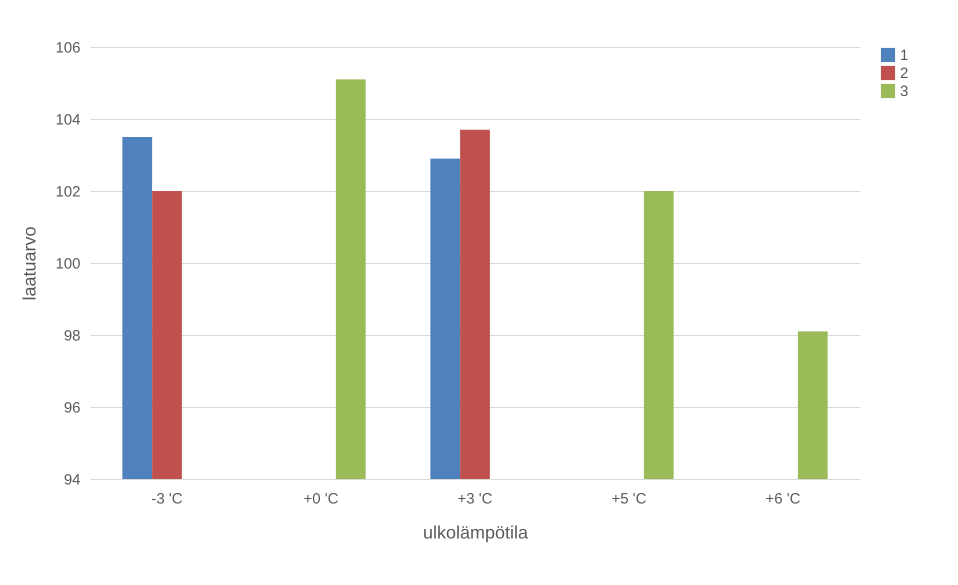 This screenshot has height=585, width=958. What do you see at coordinates (904, 73) in the screenshot?
I see `legend-label: 2` at bounding box center [904, 73].